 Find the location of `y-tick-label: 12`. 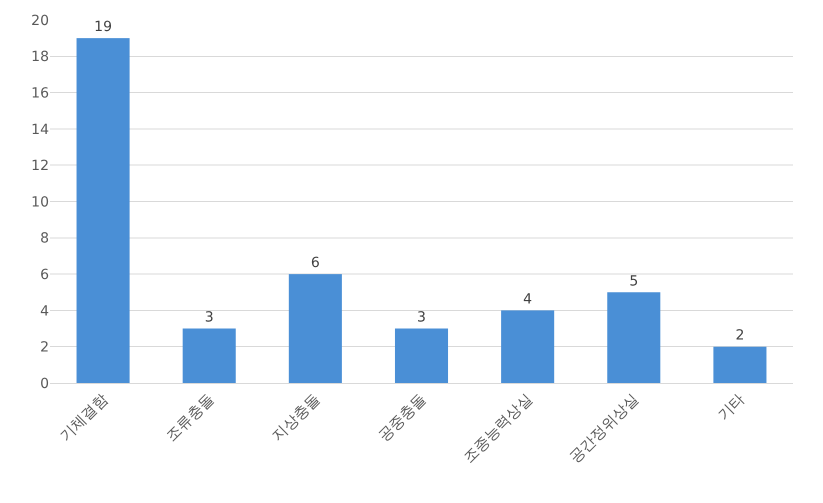

y-tick-label: 12 is located at coordinates (40, 166).